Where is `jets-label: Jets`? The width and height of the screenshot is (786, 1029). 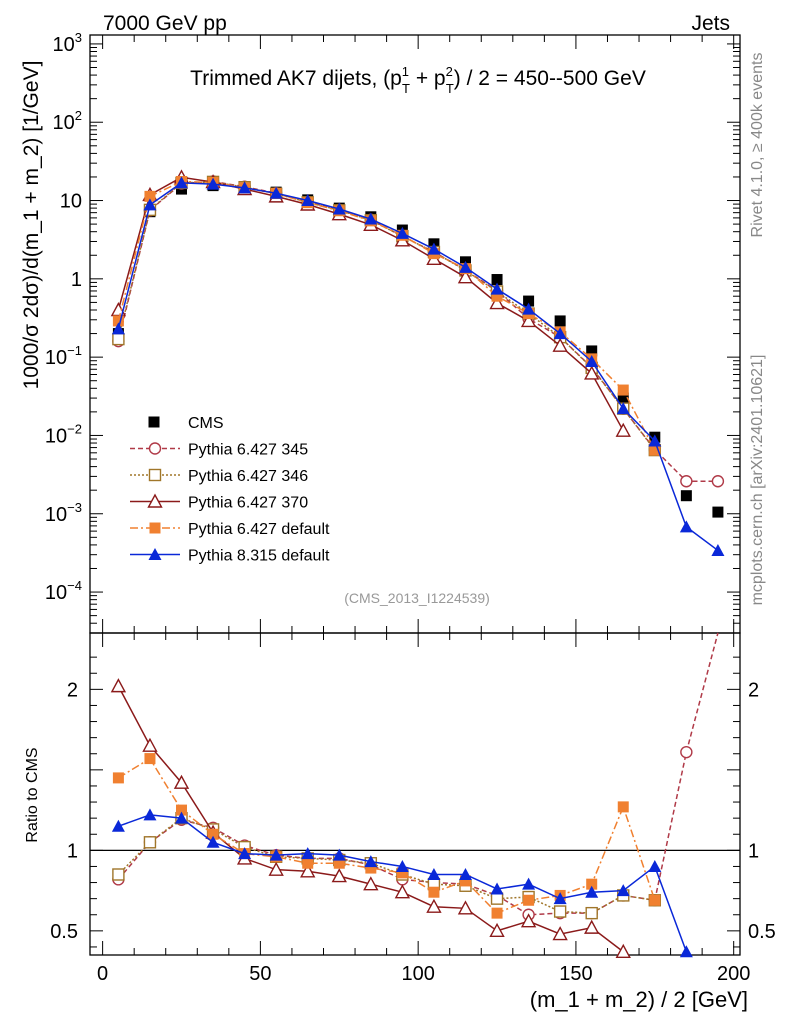 jets-label: Jets is located at coordinates (710, 23).